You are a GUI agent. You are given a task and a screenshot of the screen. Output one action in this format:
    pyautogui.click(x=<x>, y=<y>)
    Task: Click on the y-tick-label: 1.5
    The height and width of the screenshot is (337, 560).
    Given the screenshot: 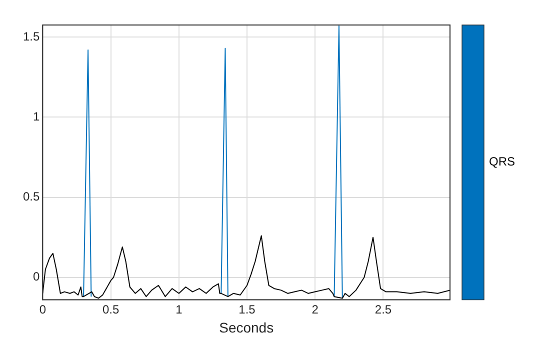 What is the action you would take?
    pyautogui.click(x=31, y=36)
    